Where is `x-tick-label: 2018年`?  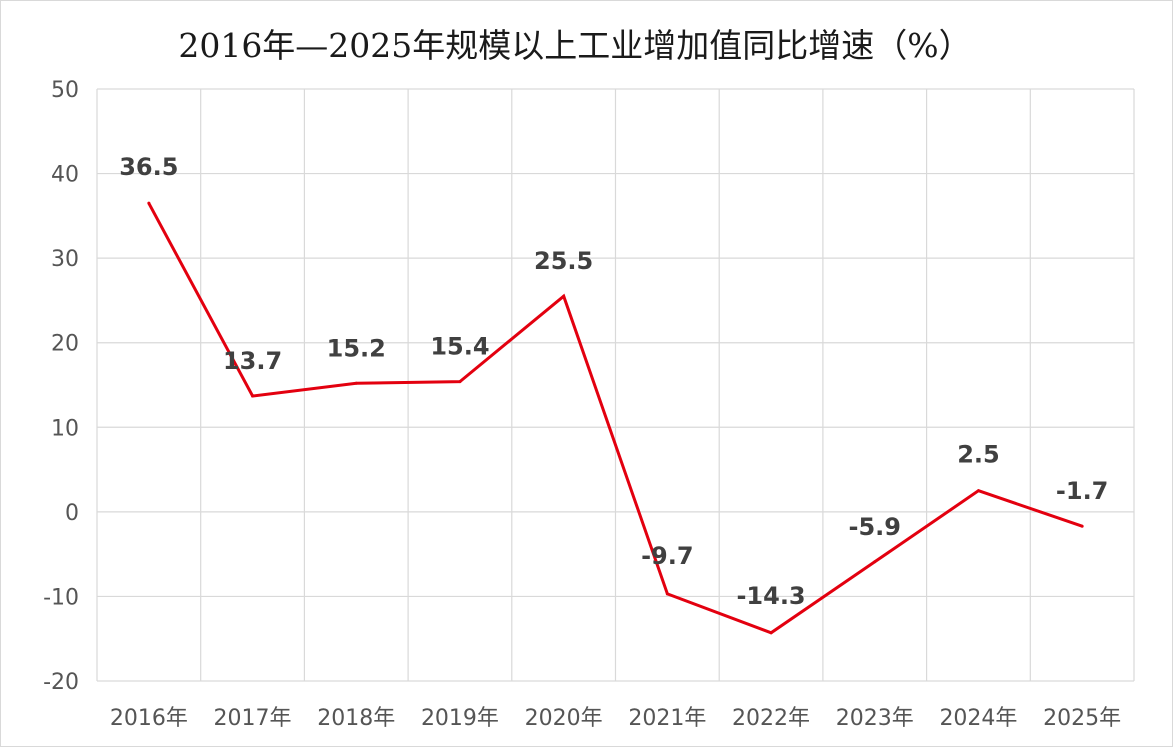
x-tick-label: 2018年 is located at coordinates (356, 718).